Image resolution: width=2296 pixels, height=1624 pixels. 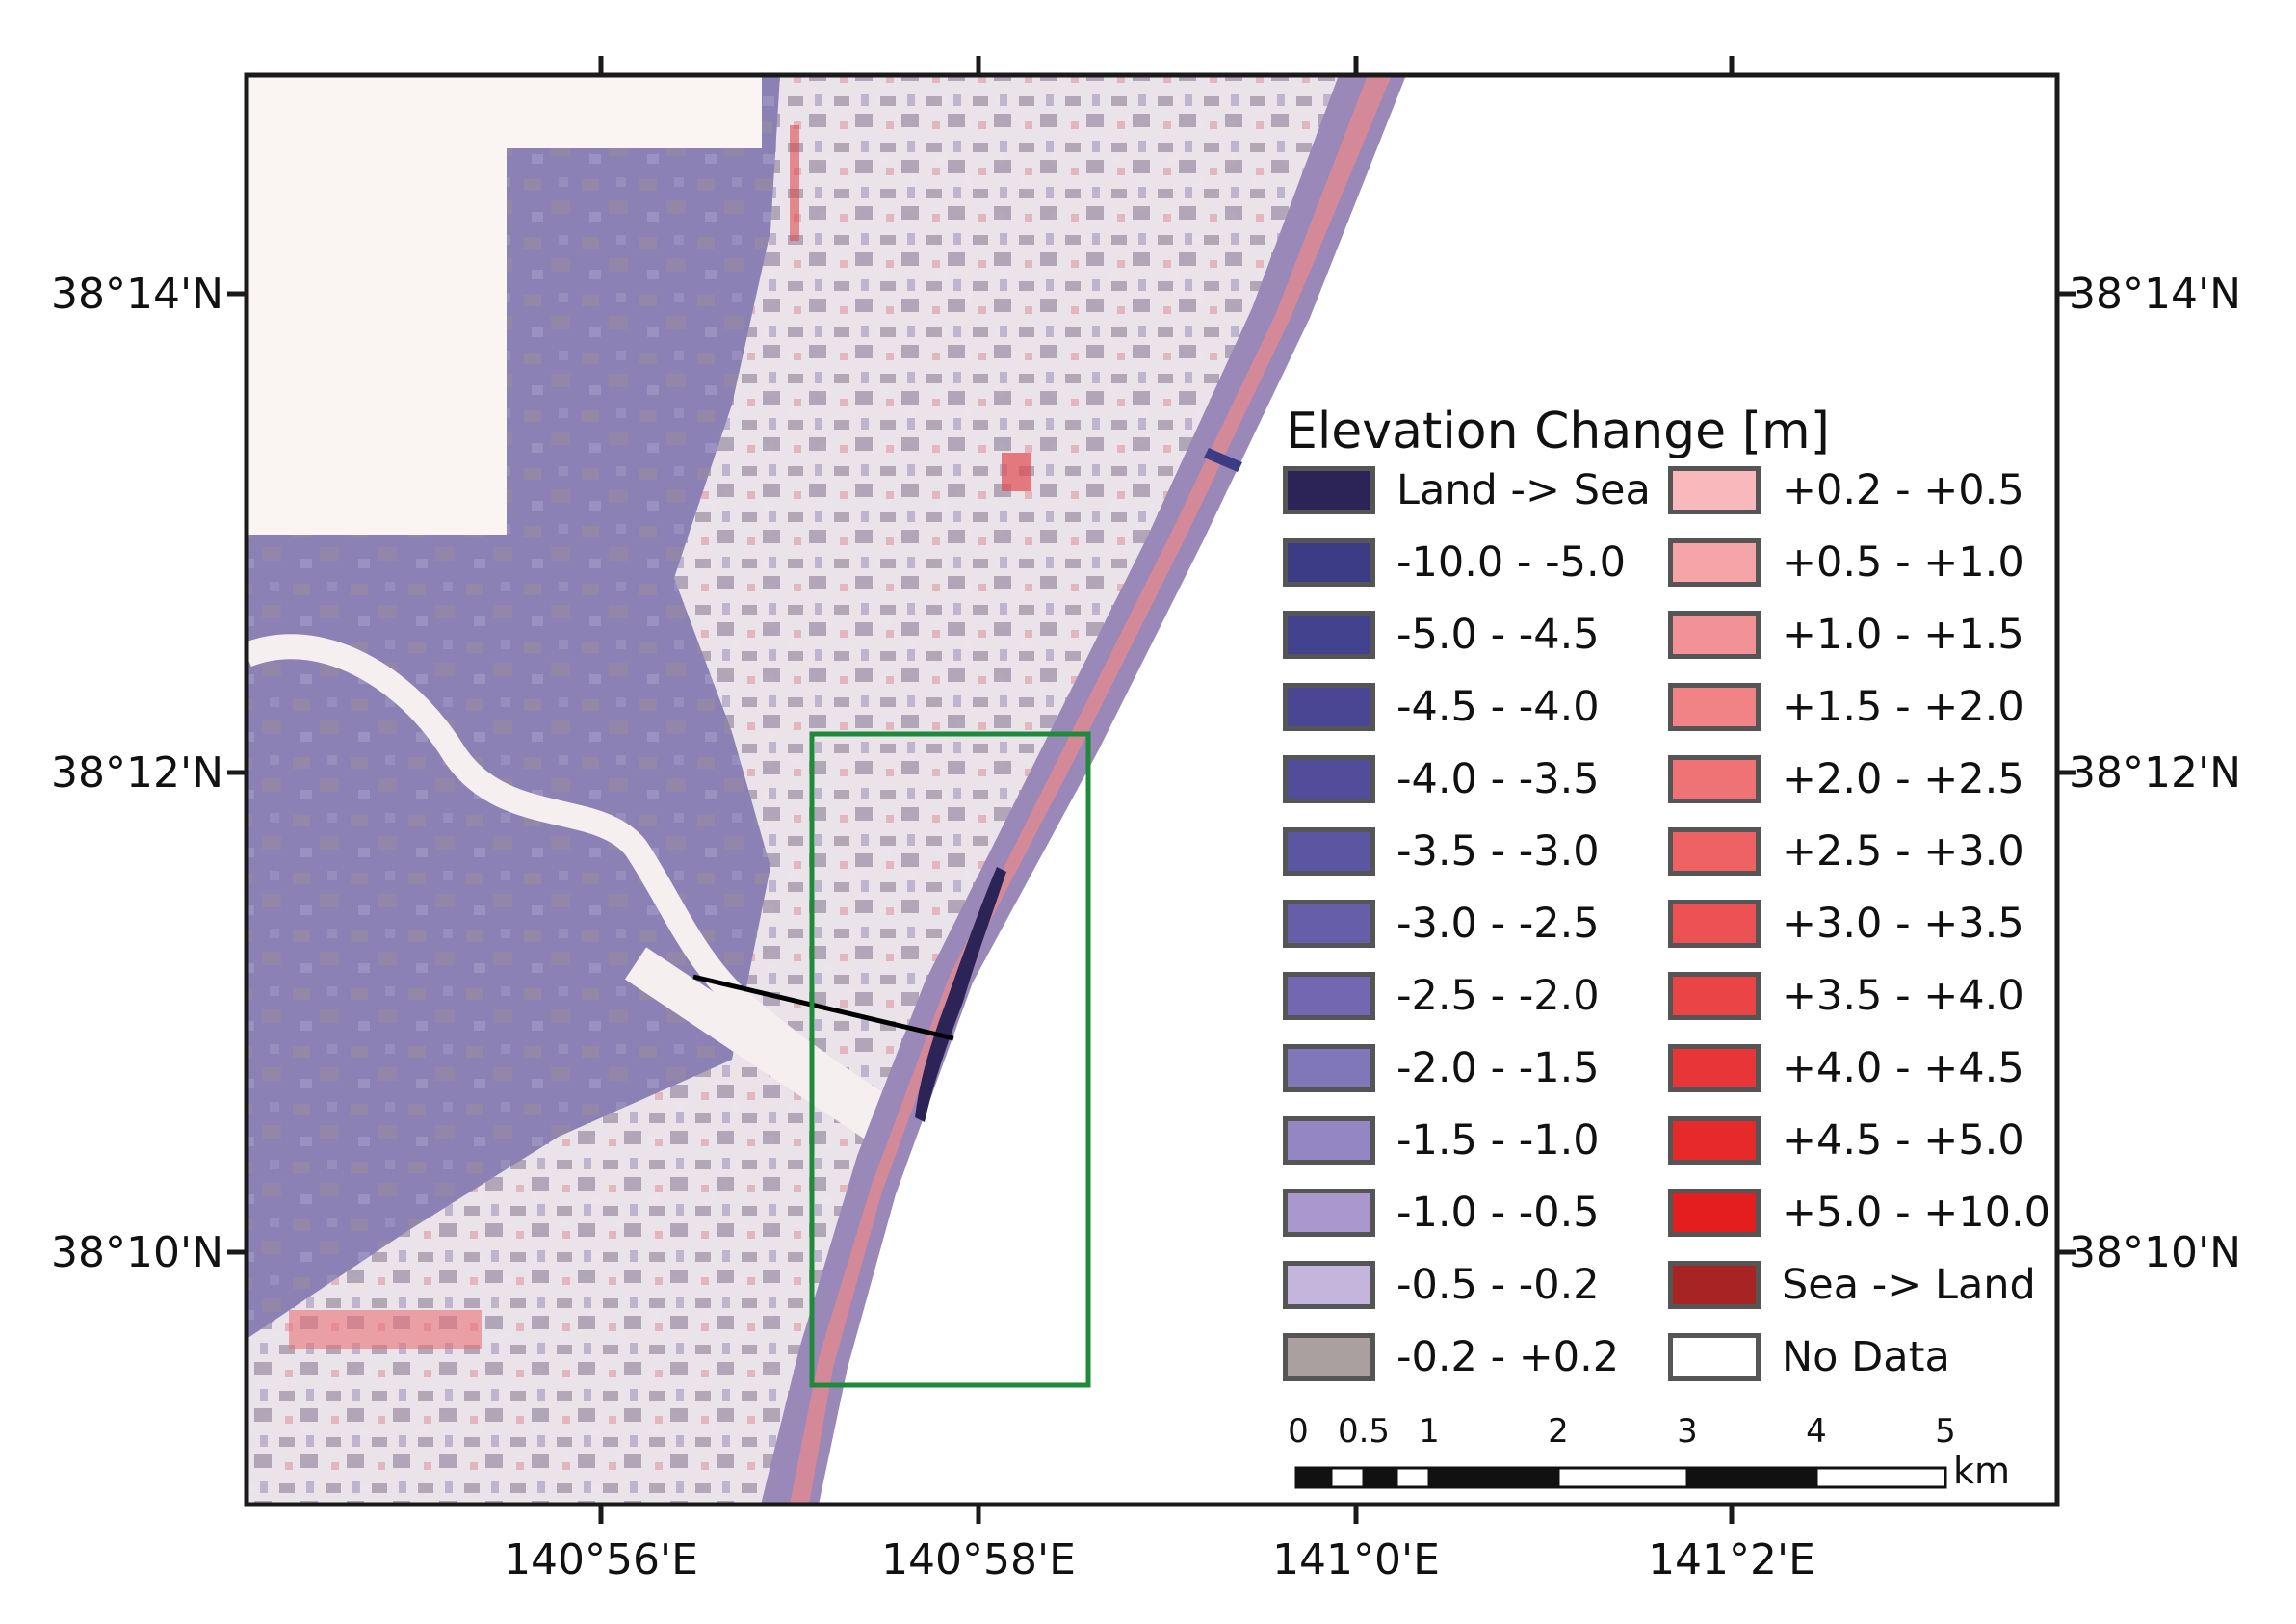 I want to click on legend-label: Land -> Sea, so click(x=1523, y=490).